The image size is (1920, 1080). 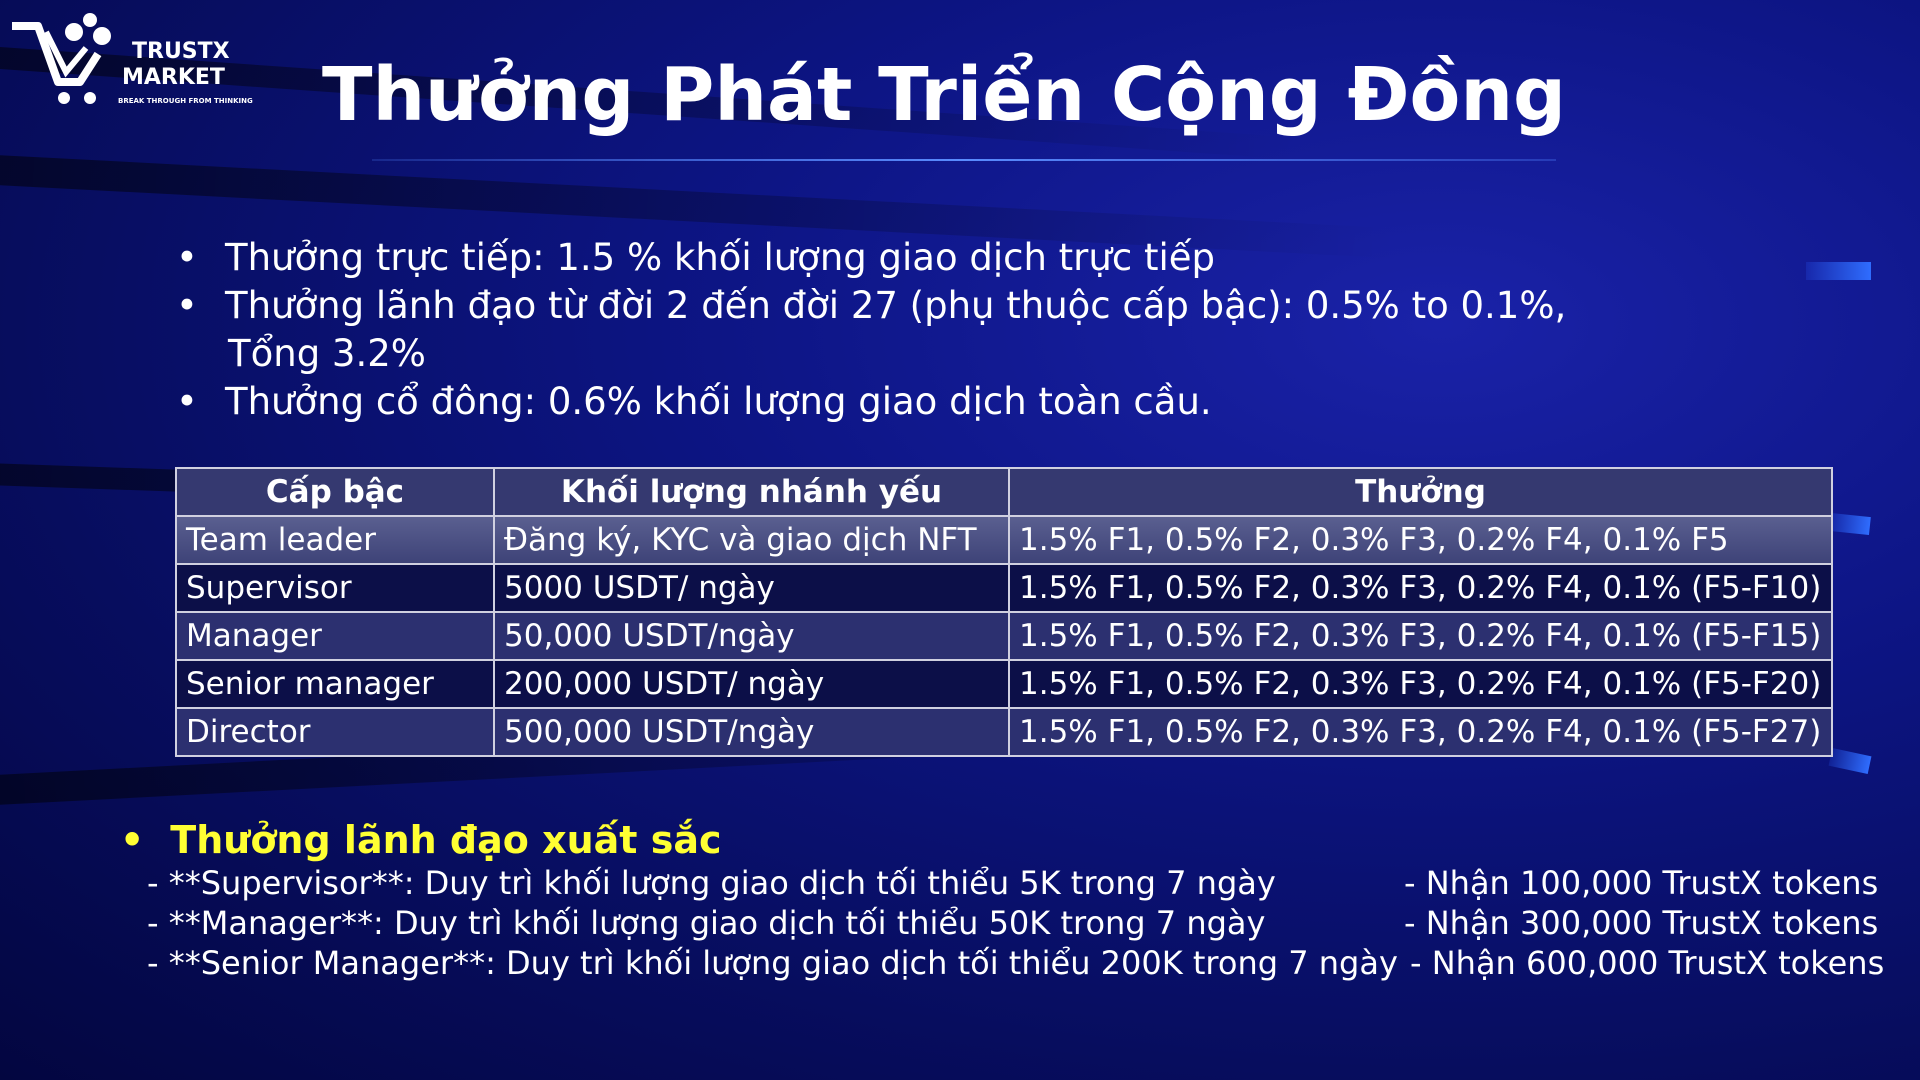 What do you see at coordinates (751, 732) in the screenshot?
I see `cell-volume: 500,000 USDT/ngày` at bounding box center [751, 732].